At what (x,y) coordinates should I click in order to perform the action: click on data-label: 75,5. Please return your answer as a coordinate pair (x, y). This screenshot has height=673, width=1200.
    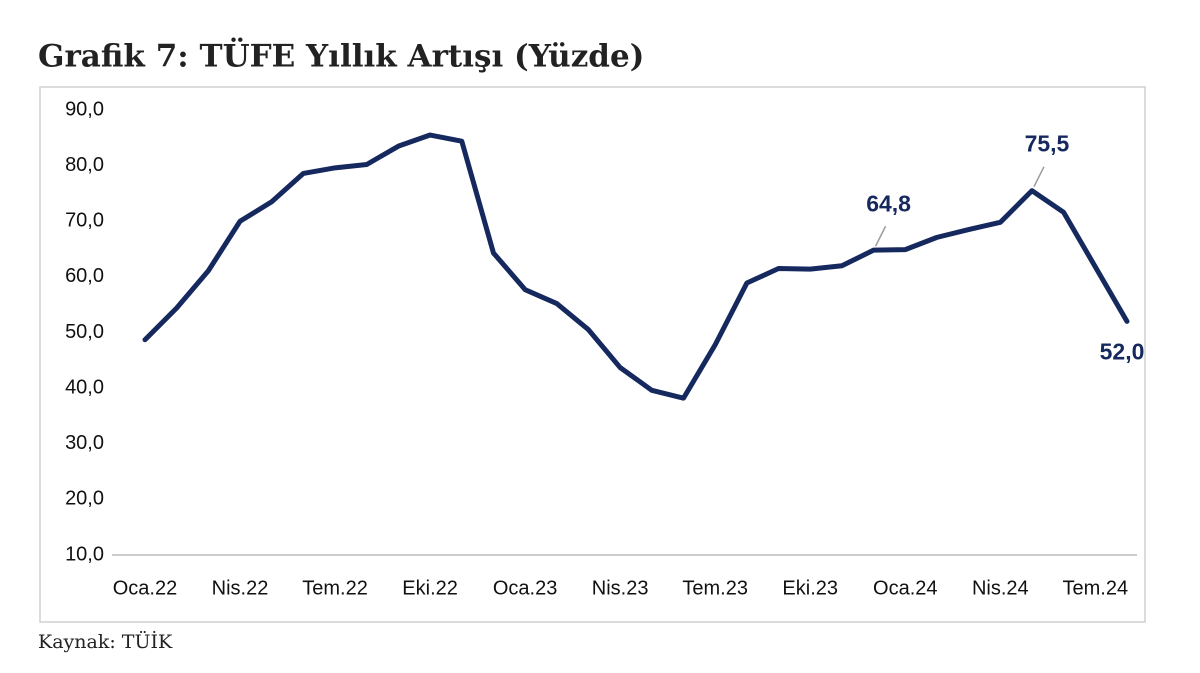
    Looking at the image, I should click on (1047, 144).